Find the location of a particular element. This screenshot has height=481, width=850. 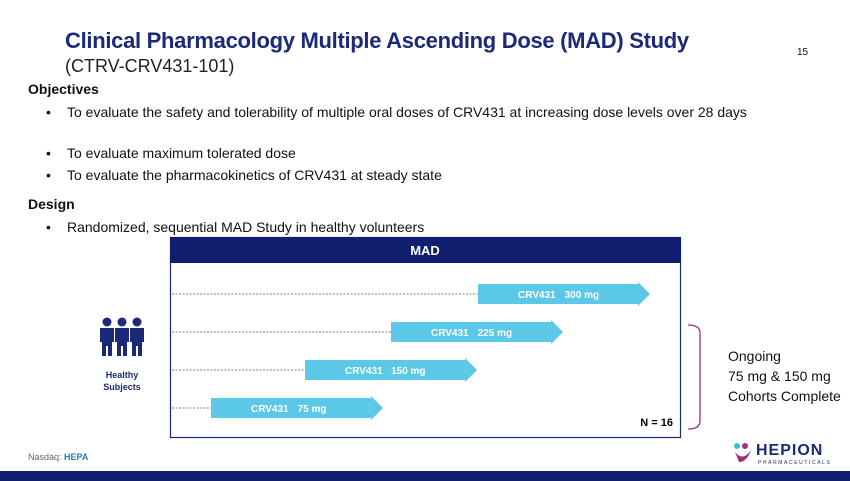

mad-header is located at coordinates (425, 250).